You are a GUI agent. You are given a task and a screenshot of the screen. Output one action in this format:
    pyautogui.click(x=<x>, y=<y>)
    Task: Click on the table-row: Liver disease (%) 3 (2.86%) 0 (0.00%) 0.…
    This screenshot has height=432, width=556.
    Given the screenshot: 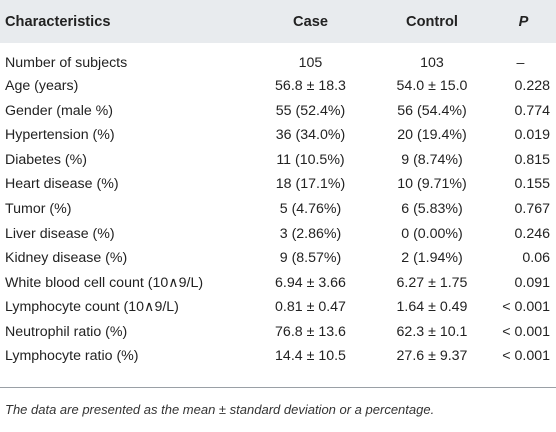 What is the action you would take?
    pyautogui.click(x=278, y=233)
    